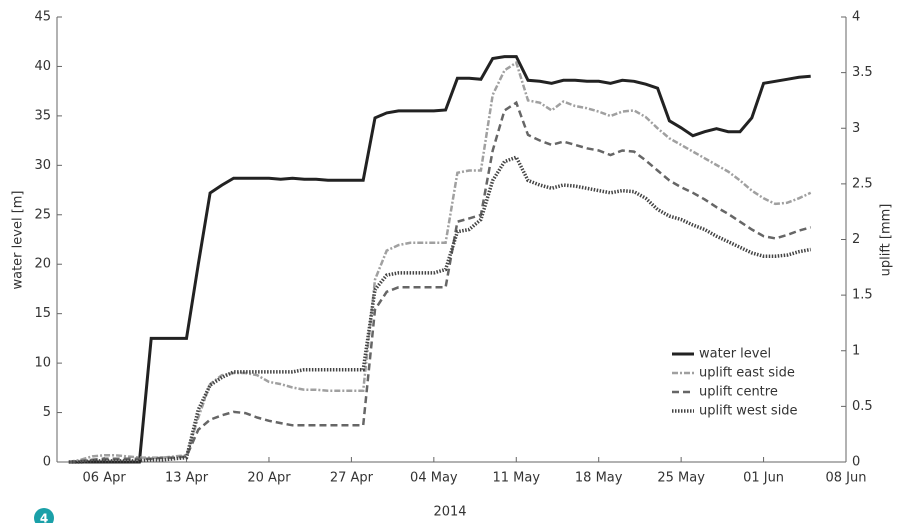 Image resolution: width=903 pixels, height=523 pixels. Describe the element at coordinates (856, 239) in the screenshot. I see `y2-tick-label: 2` at that location.